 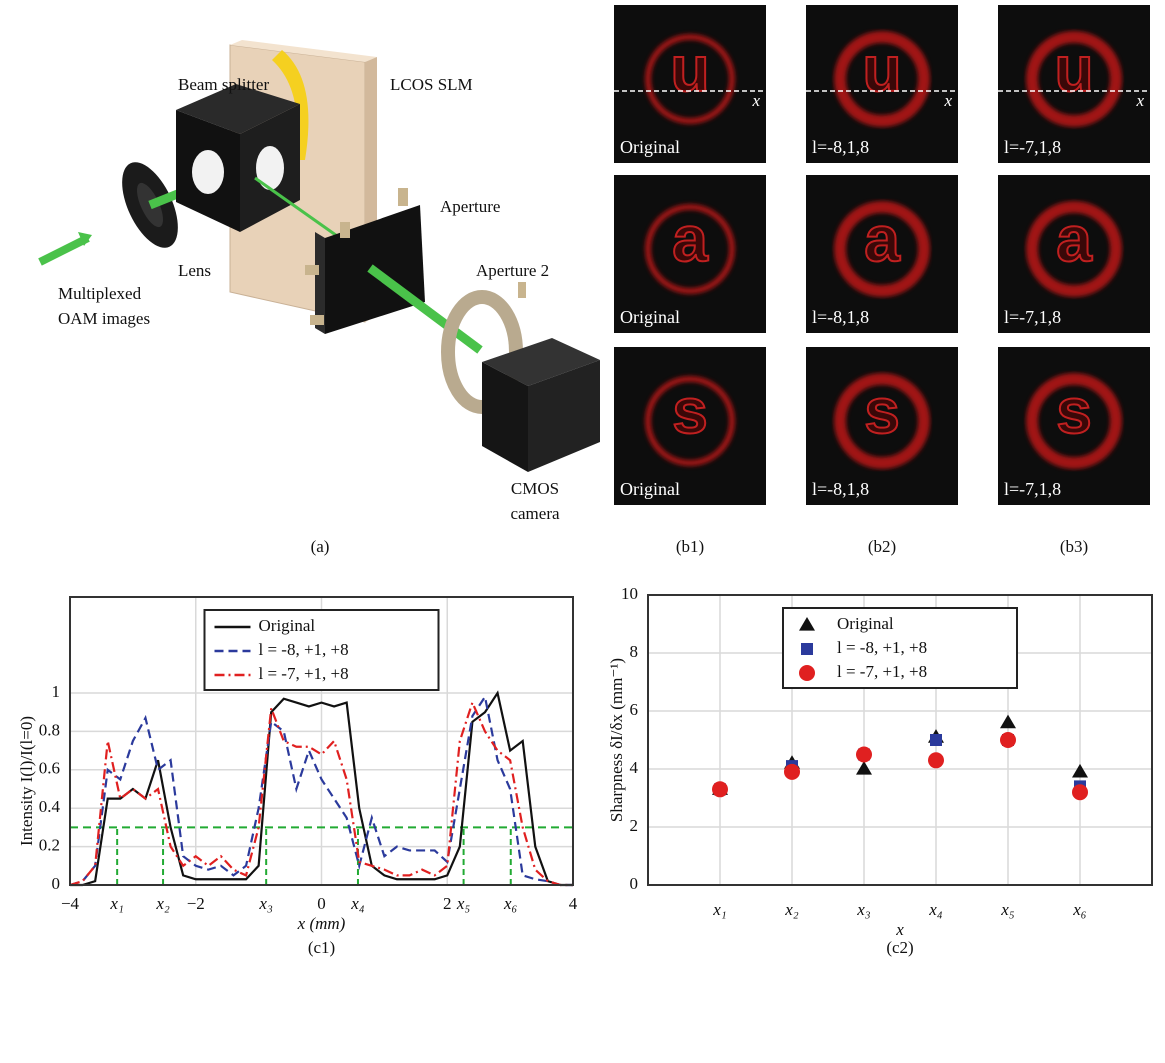 I want to click on caption: (c1), so click(x=321, y=947).